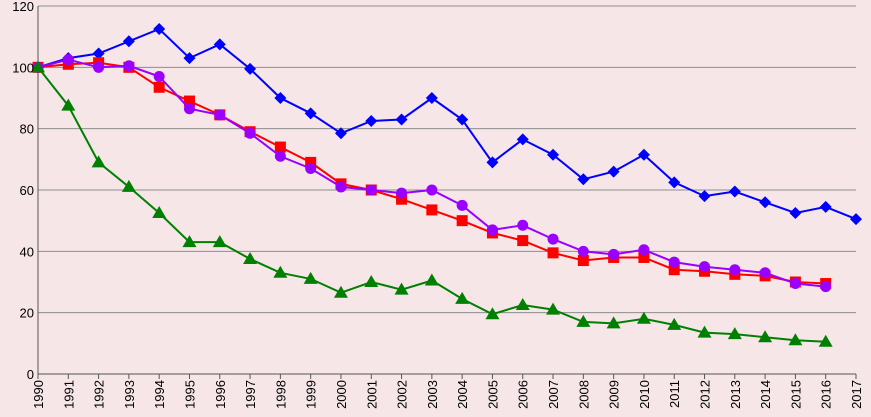 Image resolution: width=871 pixels, height=417 pixels. I want to click on y-tick-label: 60, so click(27, 190).